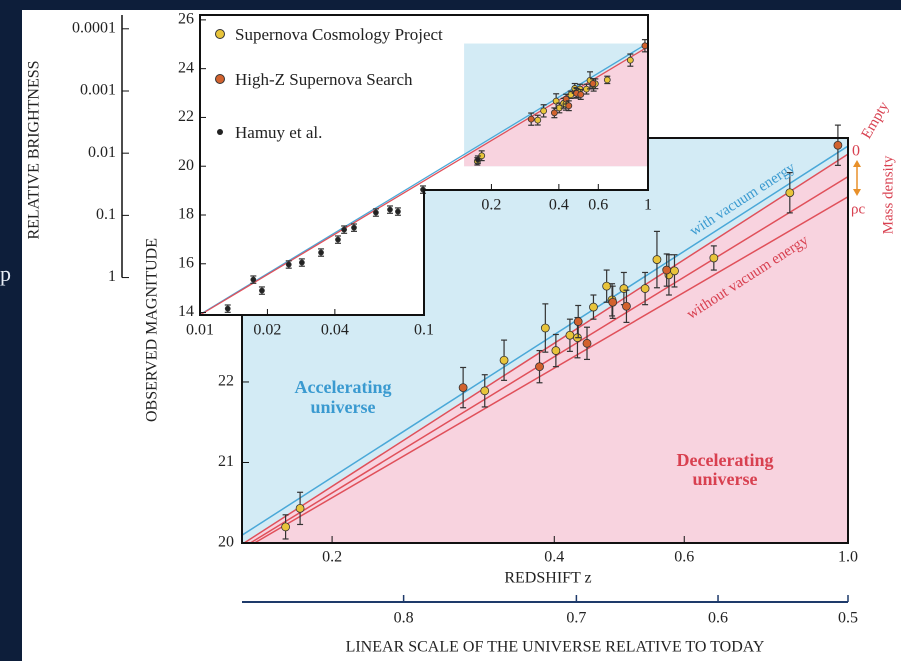  Describe the element at coordinates (279, 132) in the screenshot. I see `legend-label: Hamuy et al.` at that location.